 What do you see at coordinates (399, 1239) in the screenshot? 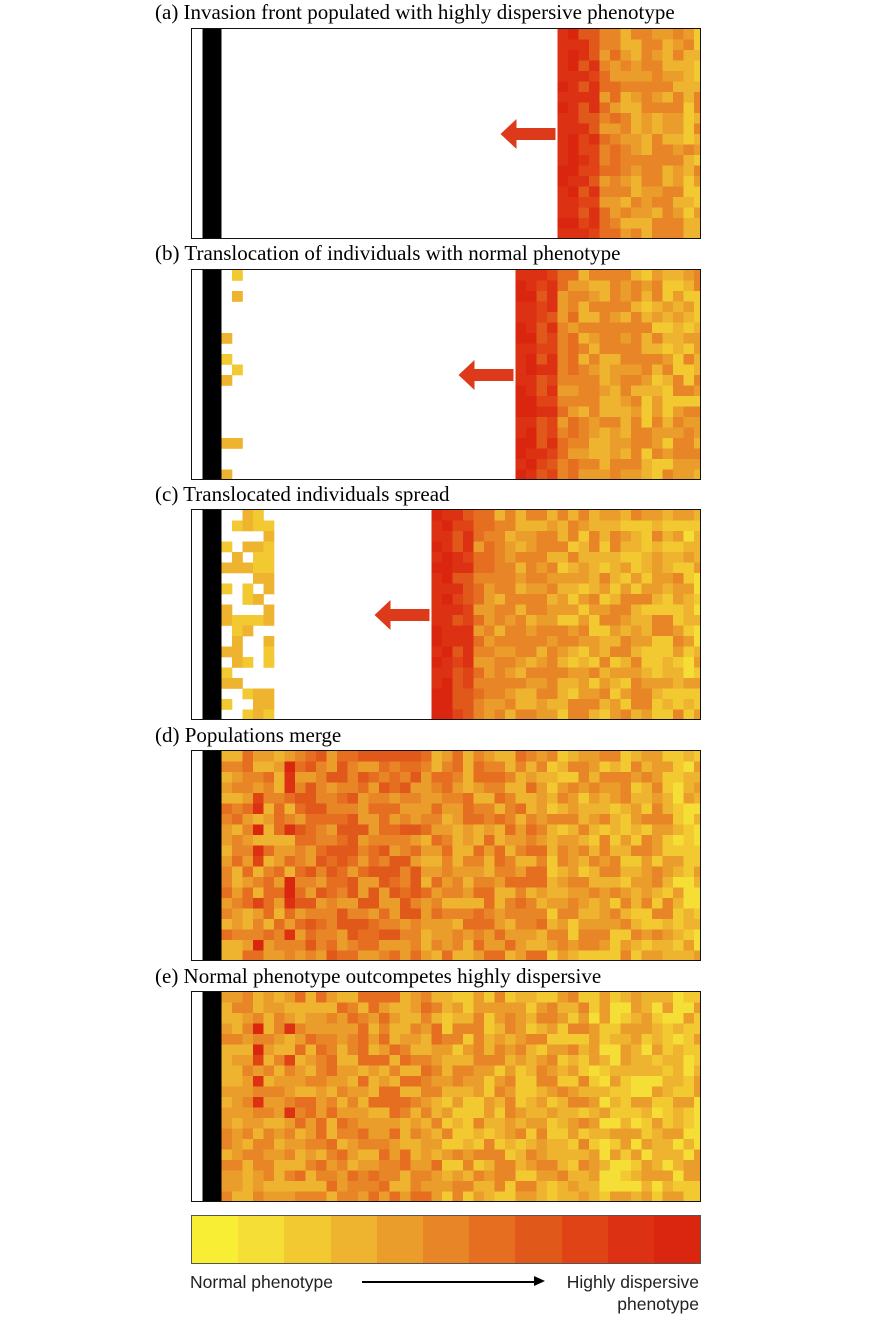
I see `legend-swatch` at bounding box center [399, 1239].